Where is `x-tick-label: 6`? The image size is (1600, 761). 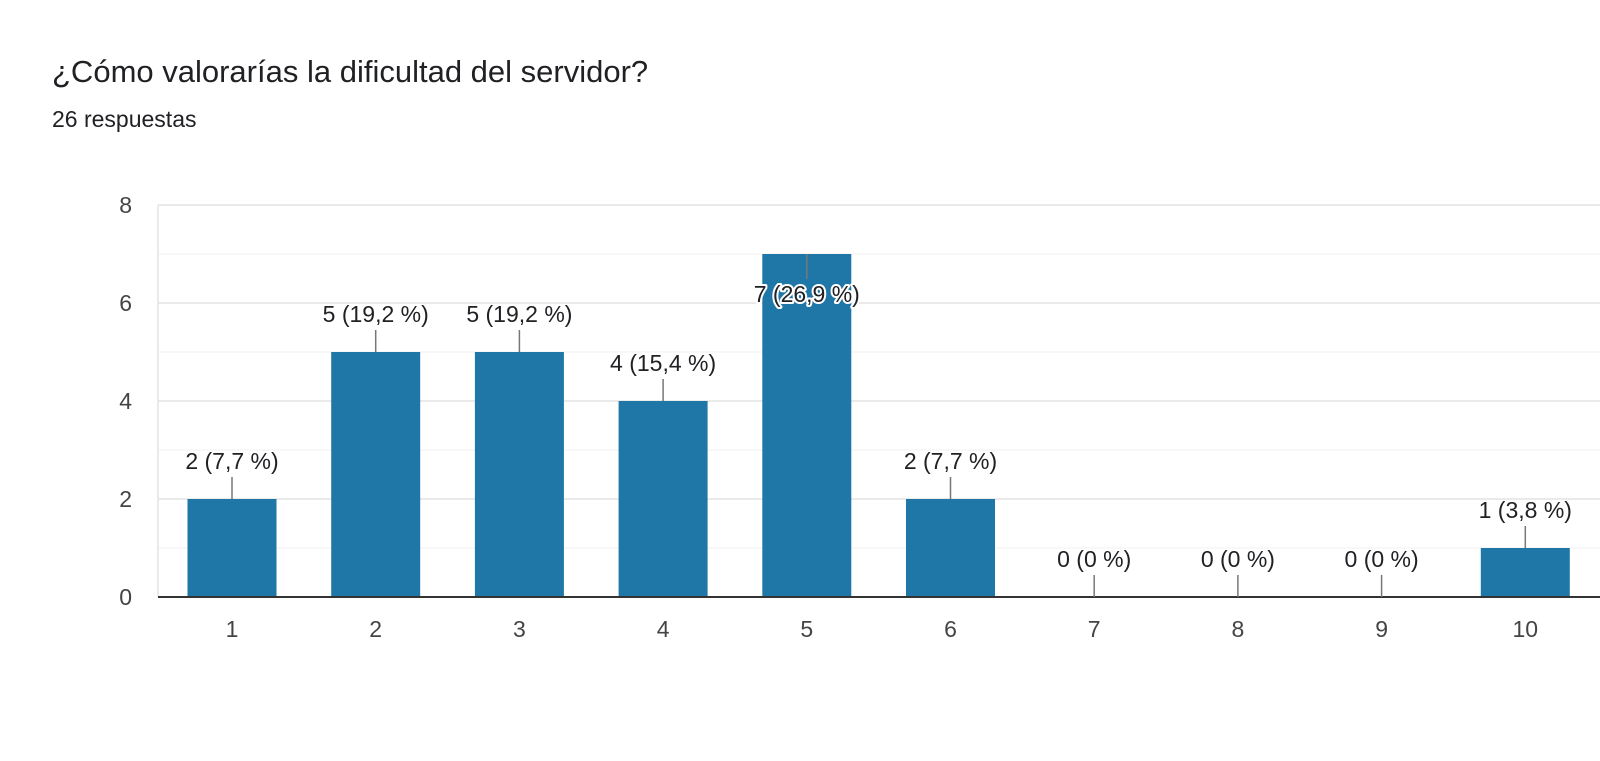
x-tick-label: 6 is located at coordinates (950, 629).